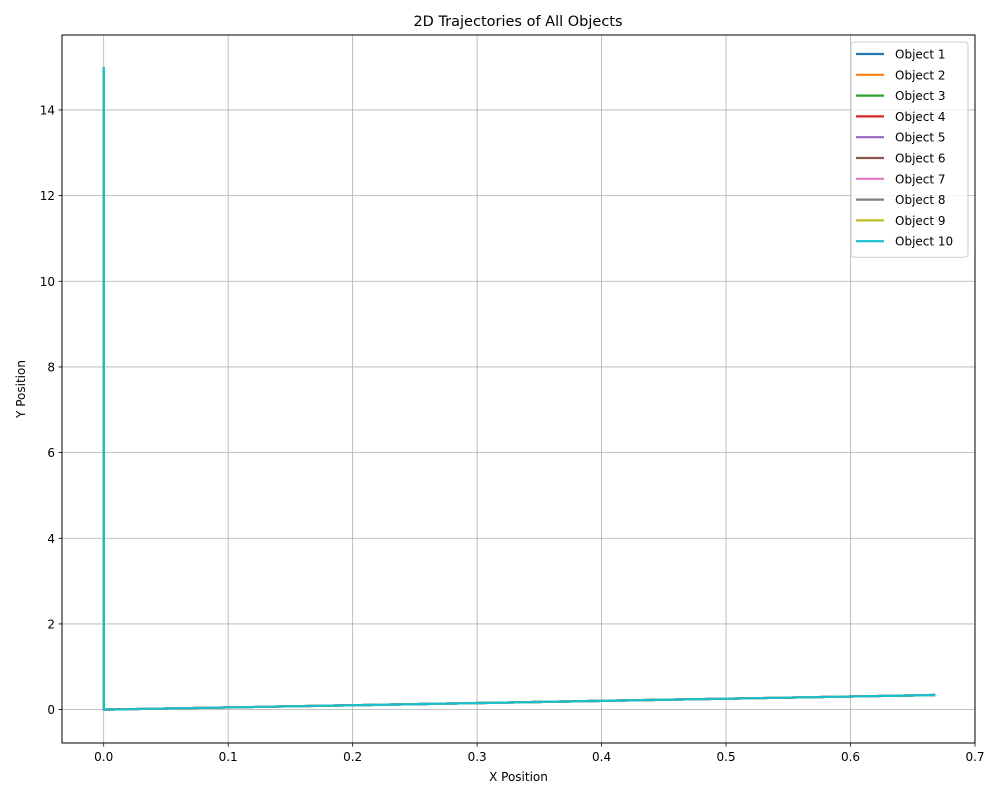 This screenshot has height=800, width=1000. I want to click on chart-title: 2D Trajectories of All Objects, so click(517, 22).